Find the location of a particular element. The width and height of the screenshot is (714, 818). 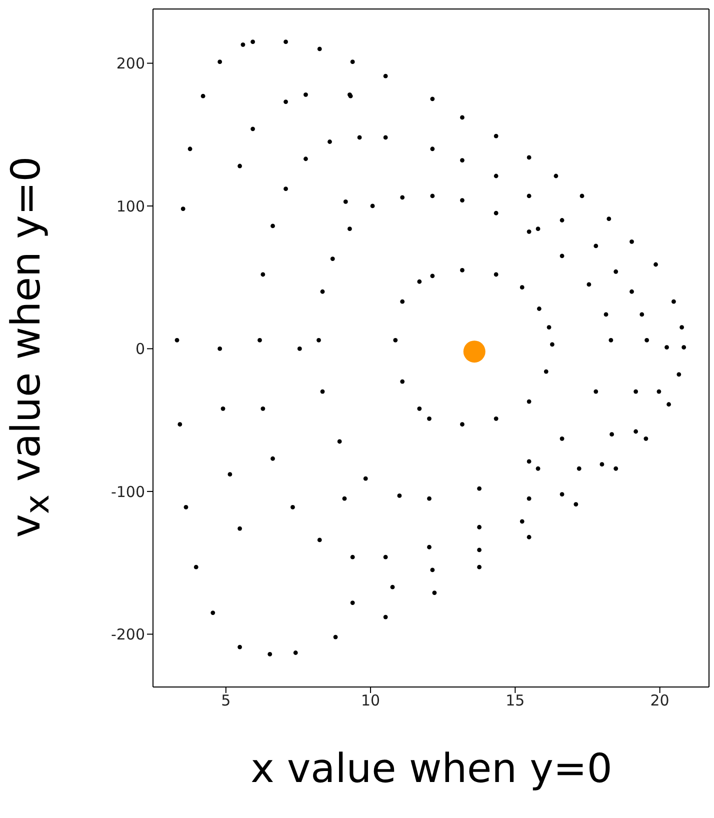

x-tick-label: 15 is located at coordinates (515, 701).